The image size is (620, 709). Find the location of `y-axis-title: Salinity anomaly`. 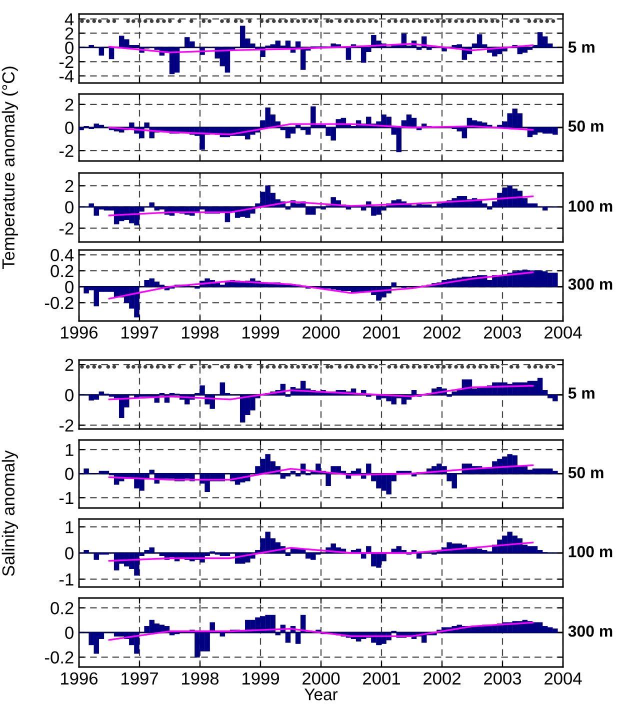

y-axis-title: Salinity anomaly is located at coordinates (10, 513).